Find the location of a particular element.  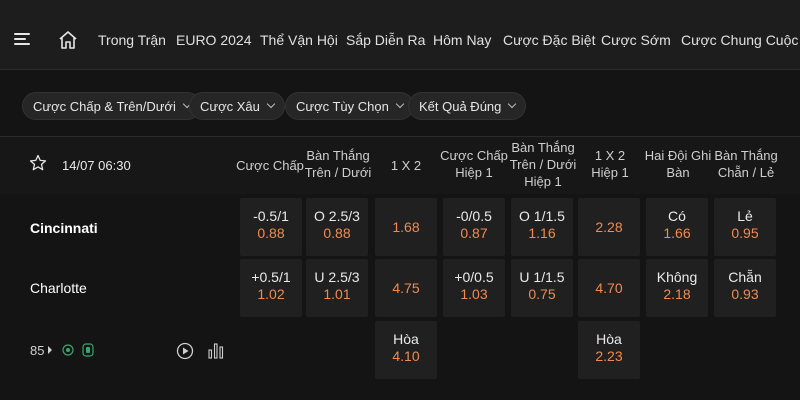

column-header-over-under: Bàn Thắng Trên / Dưới is located at coordinates (338, 164).